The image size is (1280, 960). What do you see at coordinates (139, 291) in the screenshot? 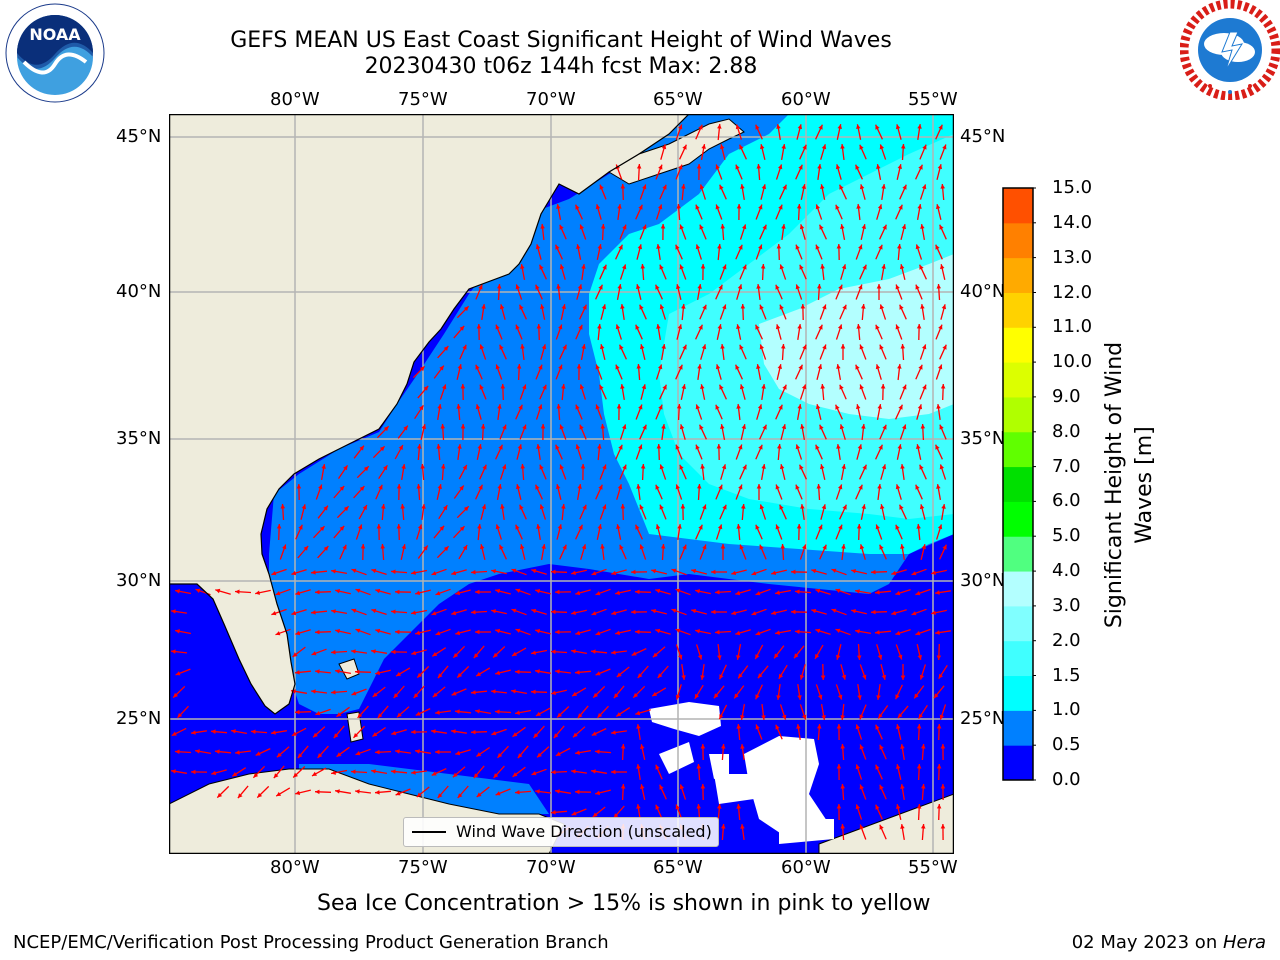
I see `lat-label-left-40n: 40°N` at bounding box center [139, 291].